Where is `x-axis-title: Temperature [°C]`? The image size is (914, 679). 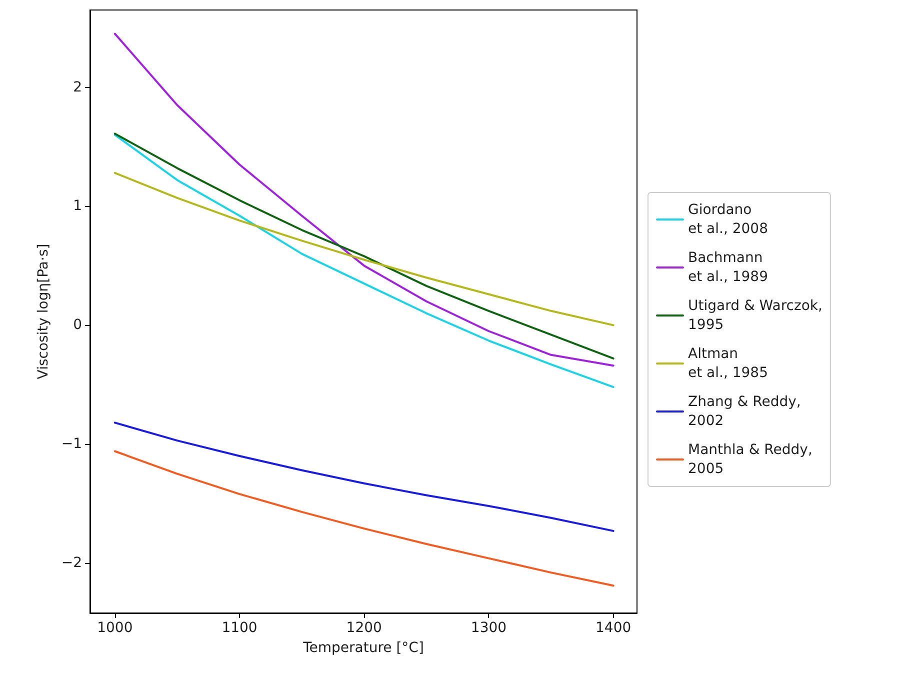
x-axis-title: Temperature [°C] is located at coordinates (363, 648).